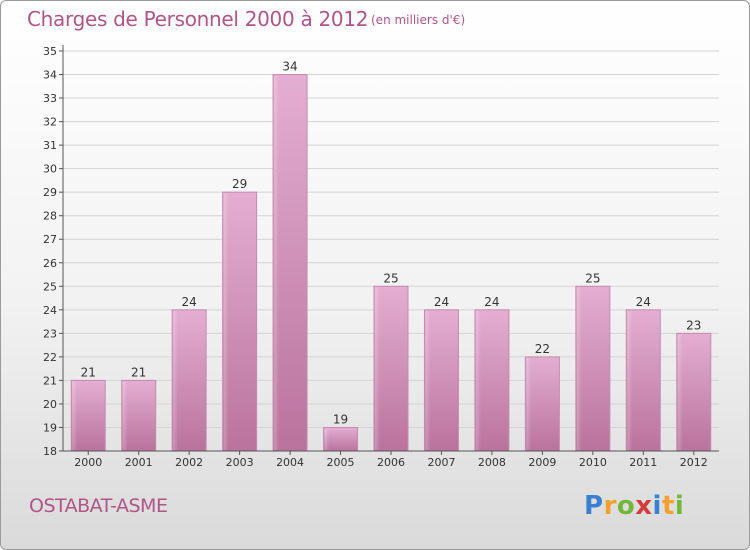 The image size is (750, 550). What do you see at coordinates (50, 122) in the screenshot?
I see `y-tick-label: 32` at bounding box center [50, 122].